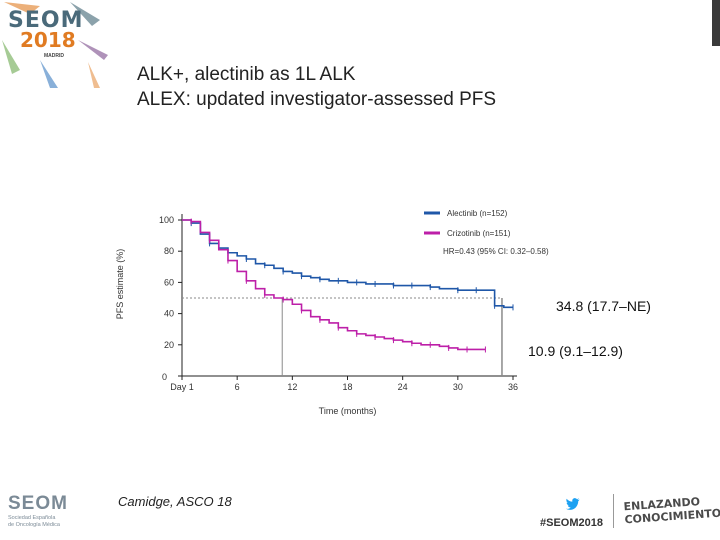 This screenshot has height=540, width=720. I want to click on footer-divider, so click(613, 511).